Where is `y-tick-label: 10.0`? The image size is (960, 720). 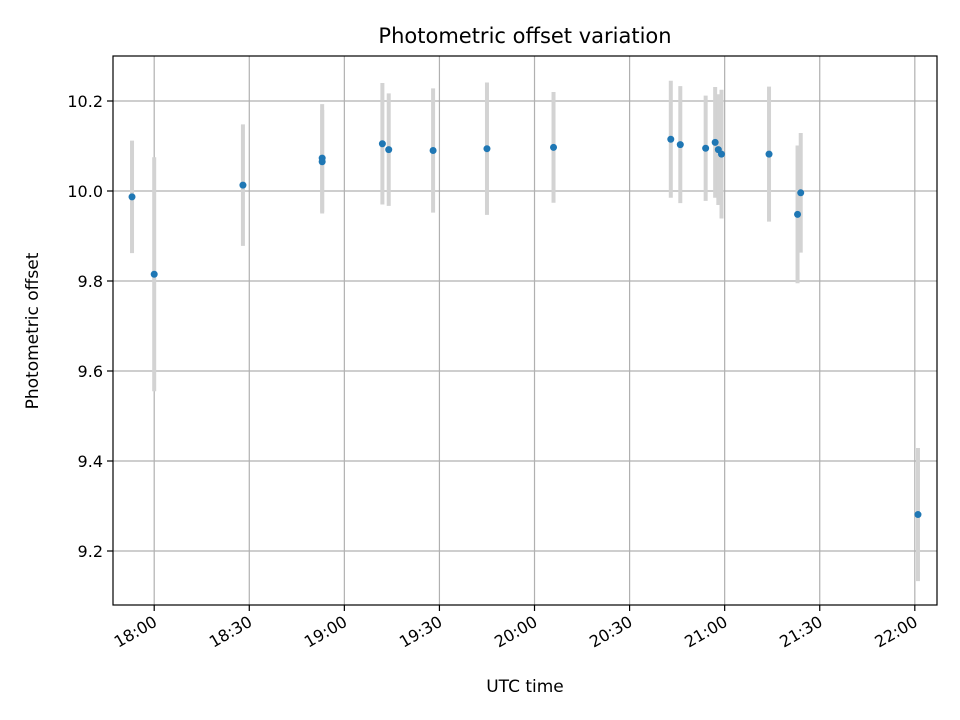 y-tick-label: 10.0 is located at coordinates (85, 191).